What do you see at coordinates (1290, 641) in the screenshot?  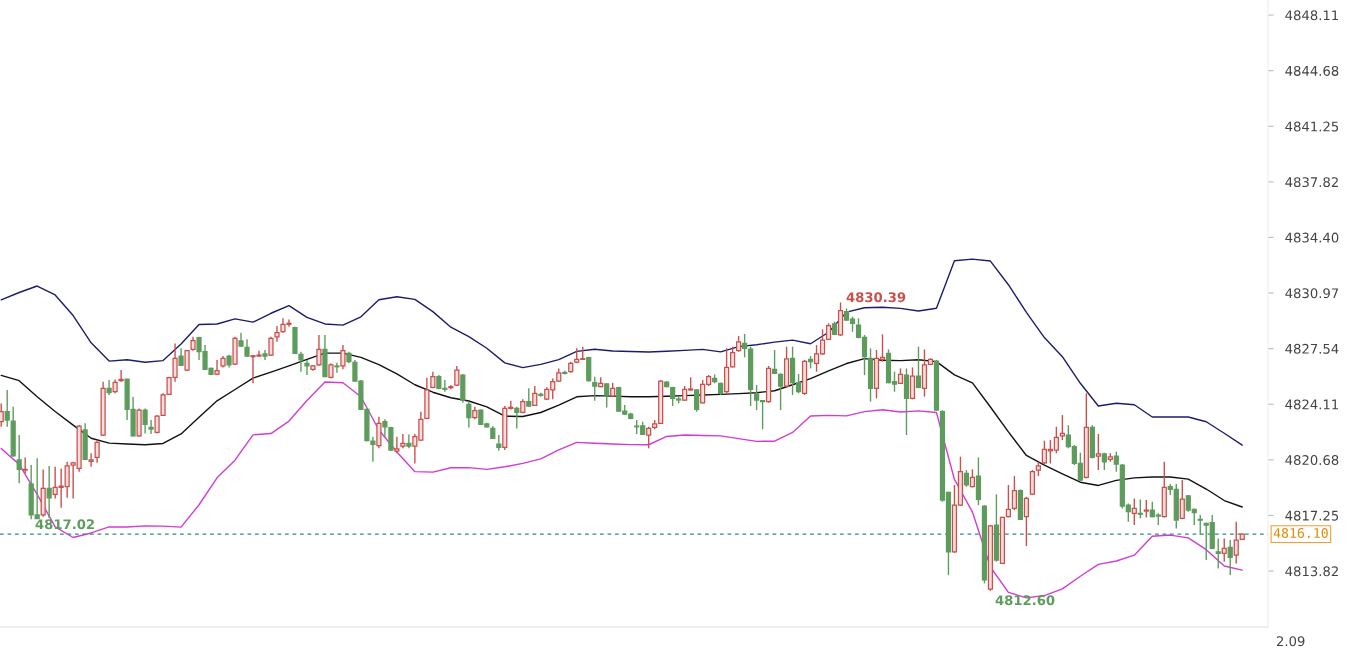 I see `text: 2.09` at bounding box center [1290, 641].